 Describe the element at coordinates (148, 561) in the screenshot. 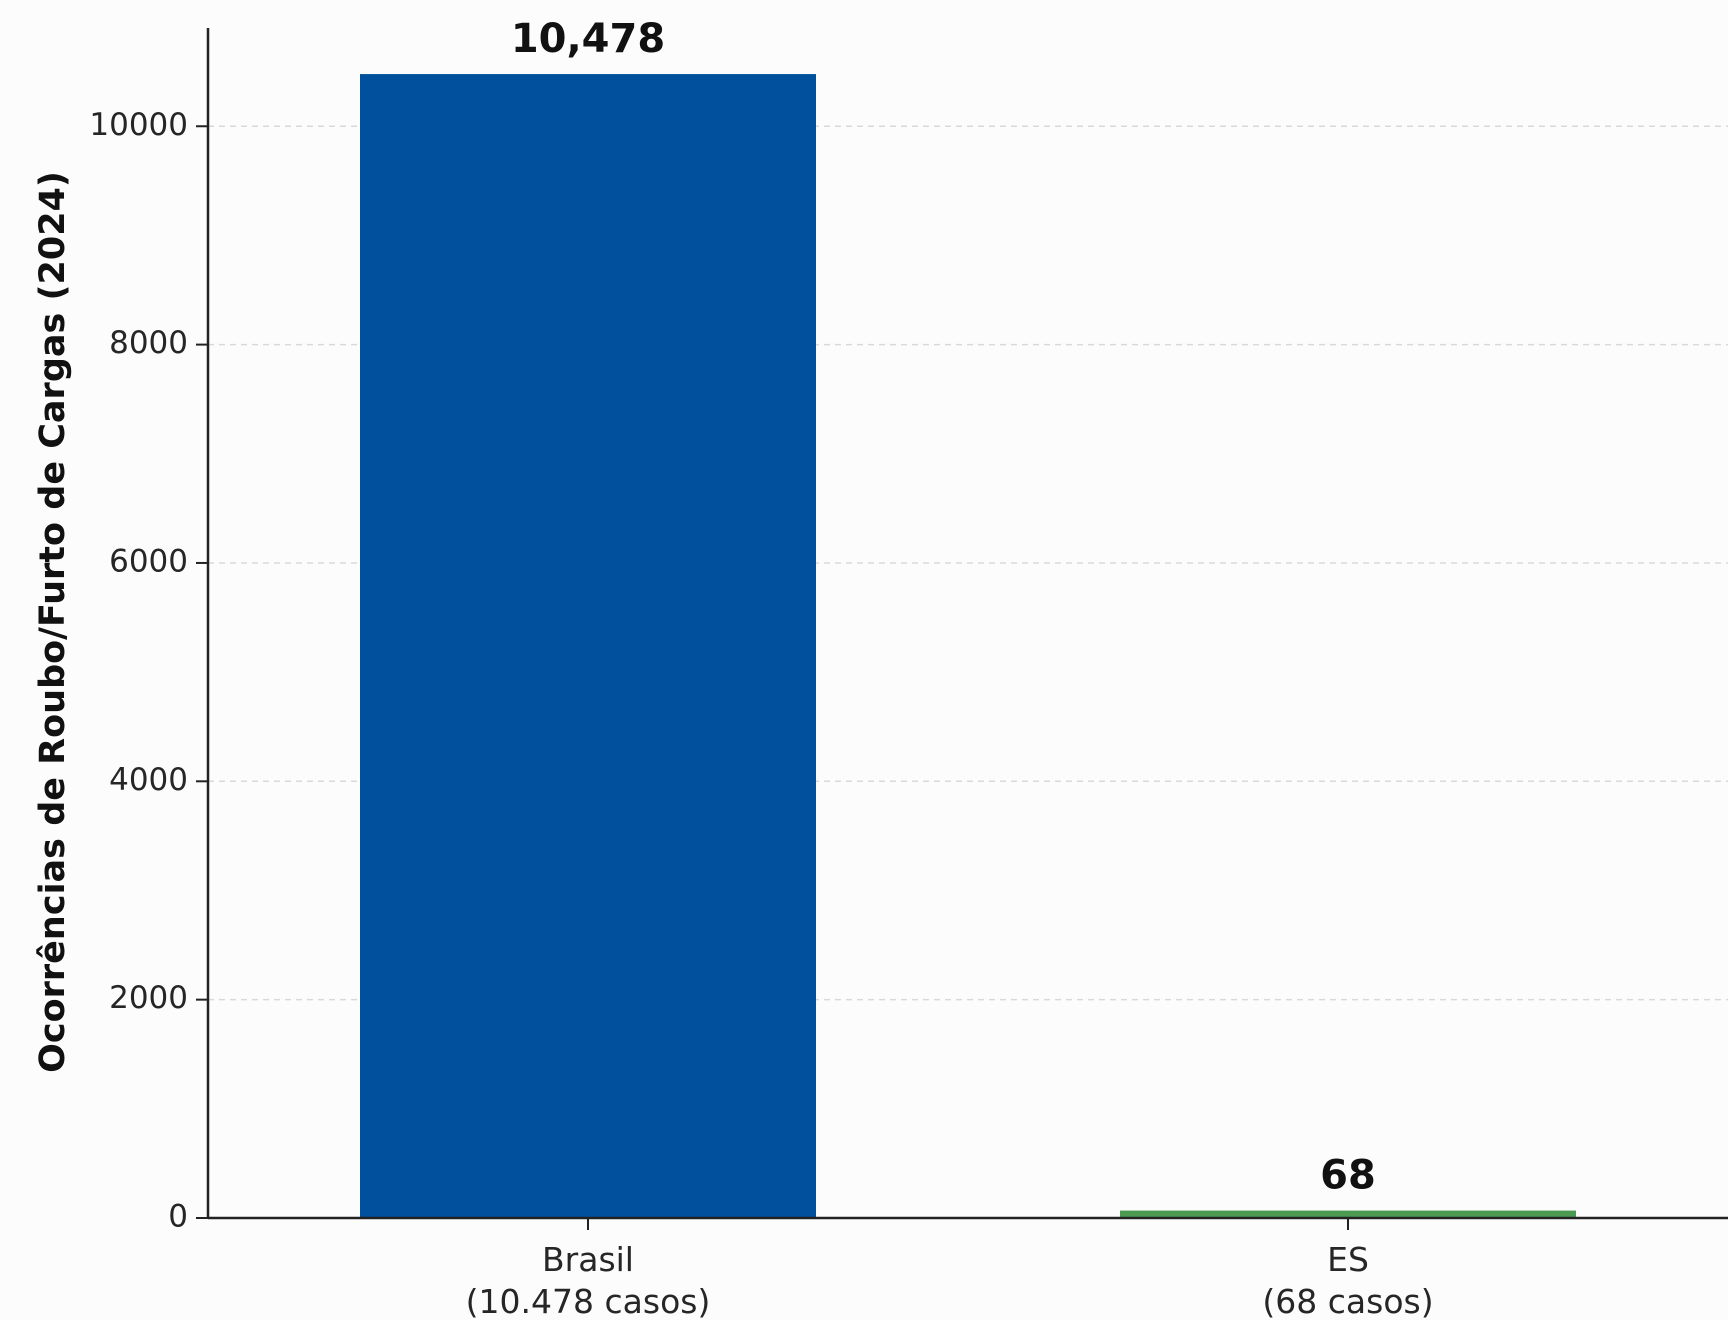

I see `y-tick-label: 6000` at that location.